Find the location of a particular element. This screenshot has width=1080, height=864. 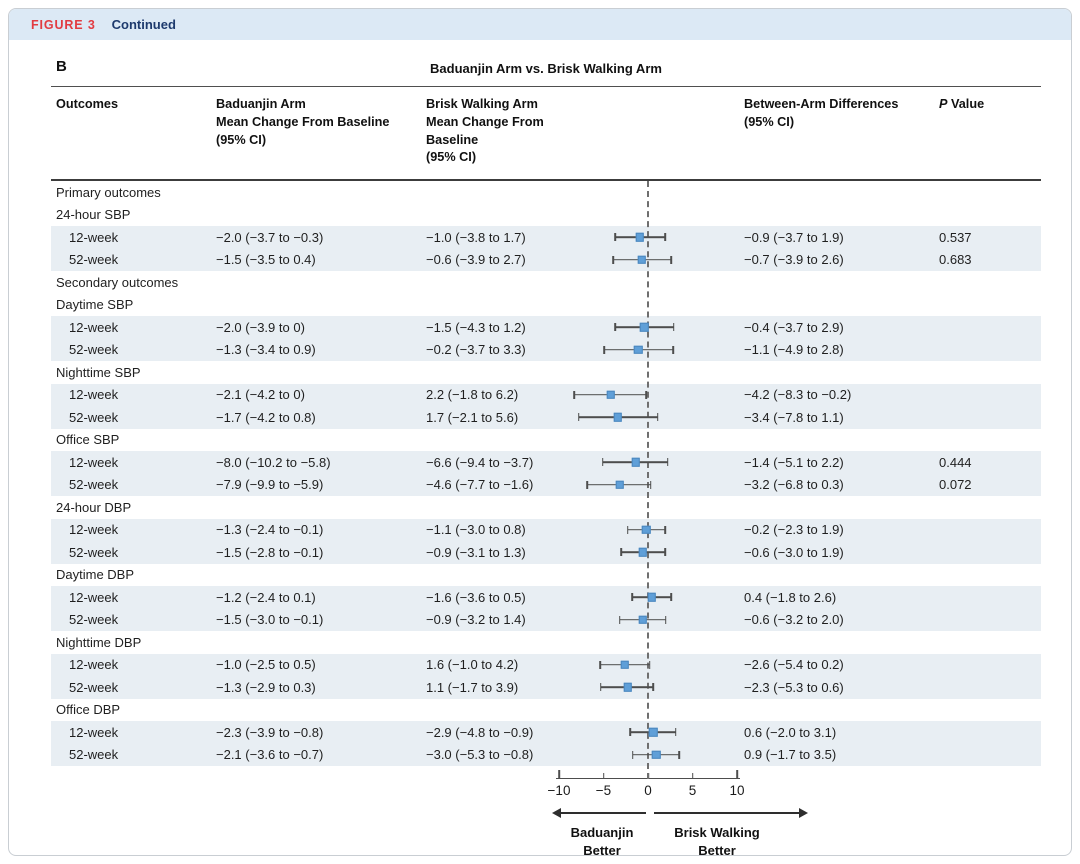

brisk-walking-value: −1.1 (−3.0 to 0.8) is located at coordinates (476, 530).